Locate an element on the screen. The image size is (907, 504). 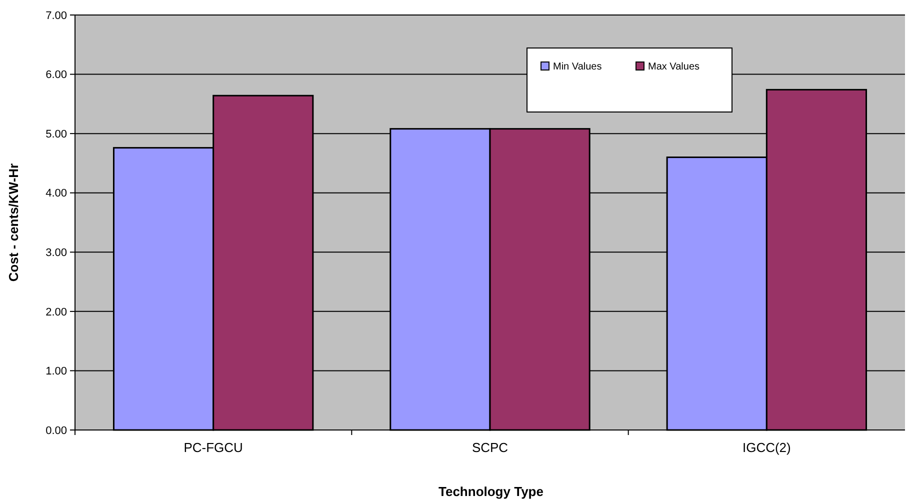
y-tick-label: 3.00 is located at coordinates (56, 252).